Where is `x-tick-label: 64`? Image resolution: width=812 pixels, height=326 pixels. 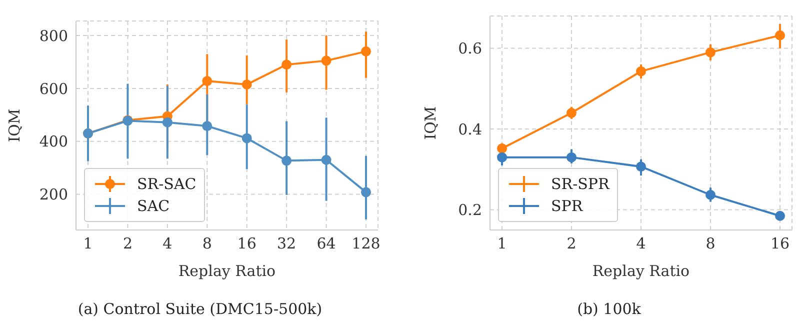
x-tick-label: 64 is located at coordinates (326, 243).